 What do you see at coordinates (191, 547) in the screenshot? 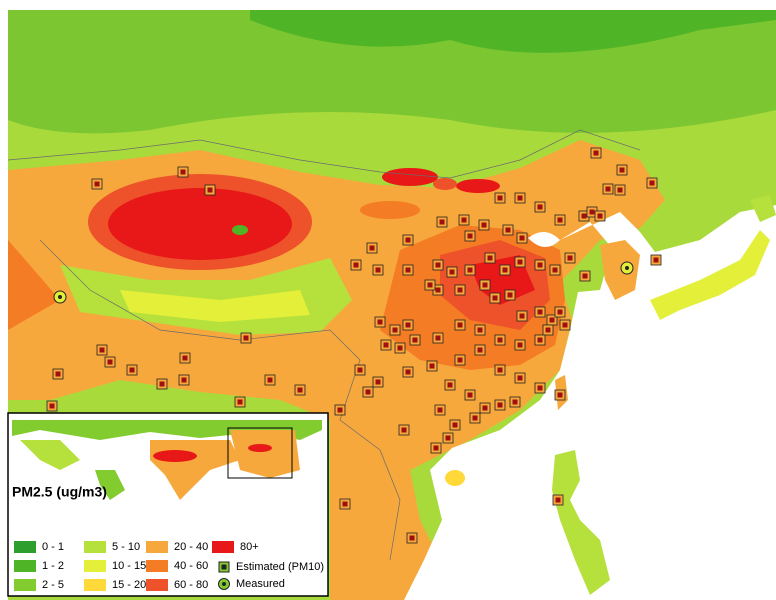
I see `legend-label: 20 - 40` at bounding box center [191, 547].